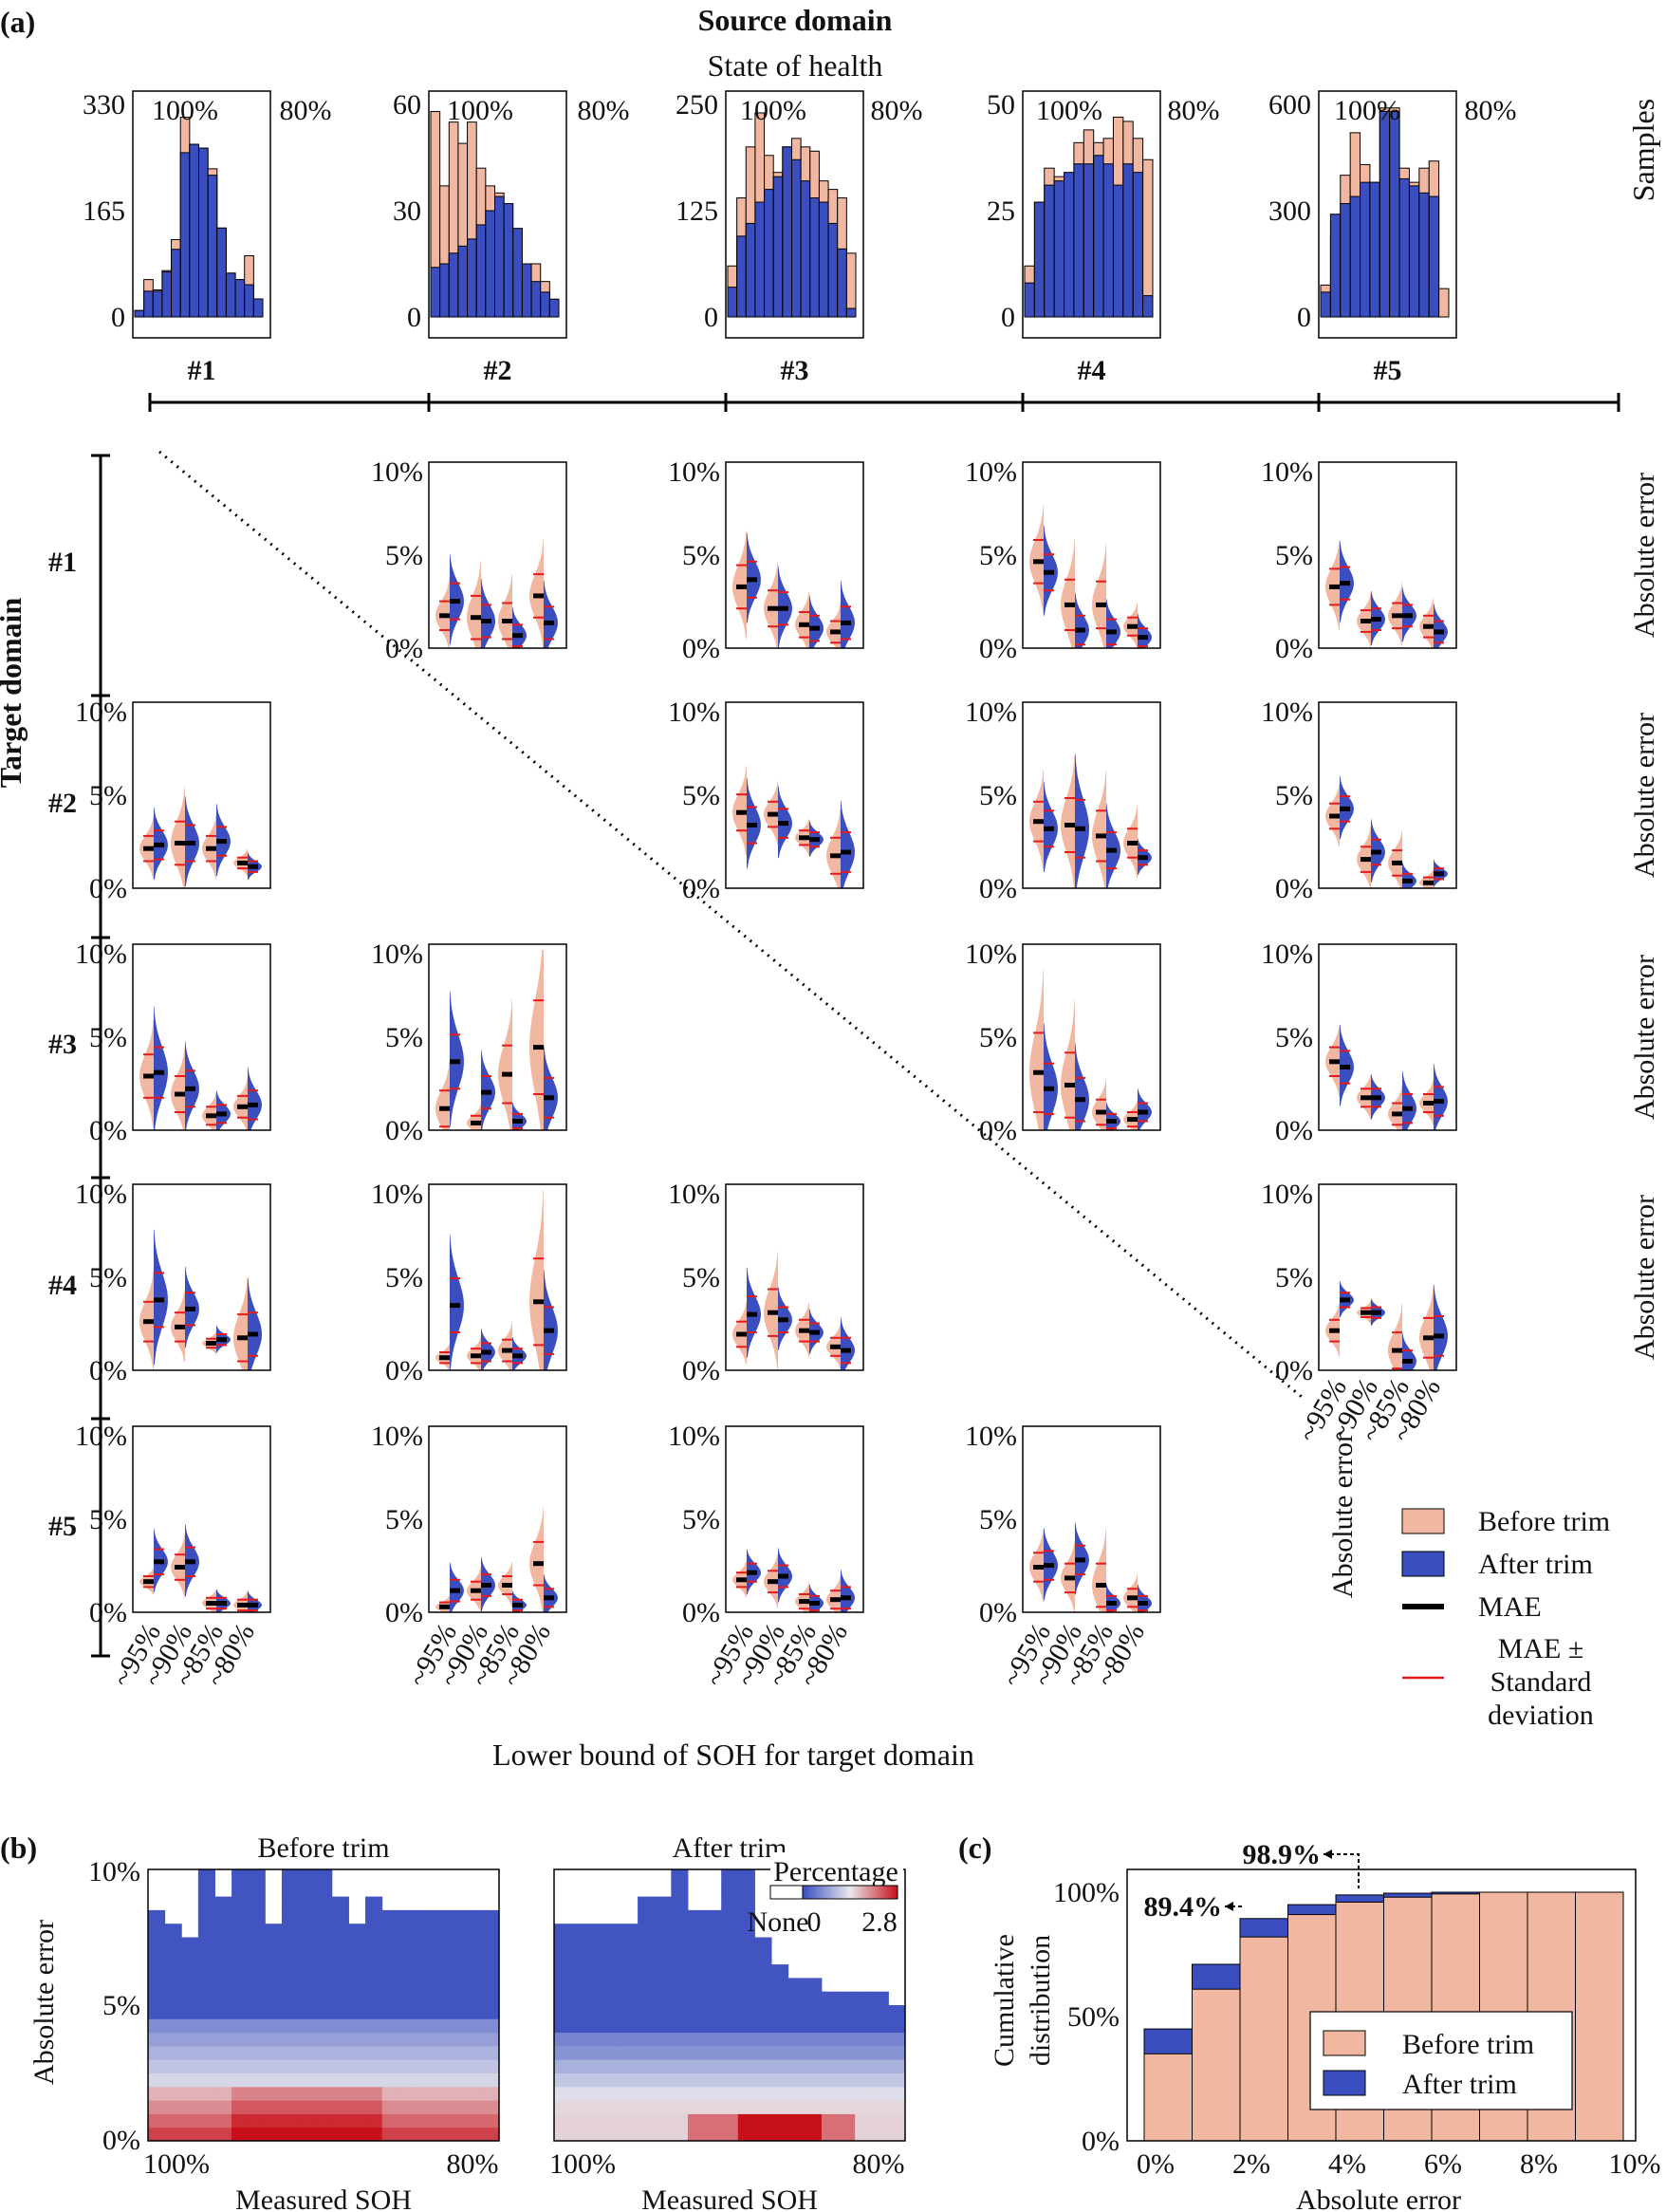 The image size is (1666, 2212). Describe the element at coordinates (321, 2022) in the screenshot. I see `heatmap-before: Before trim 100% 80% Measured SOH` at that location.